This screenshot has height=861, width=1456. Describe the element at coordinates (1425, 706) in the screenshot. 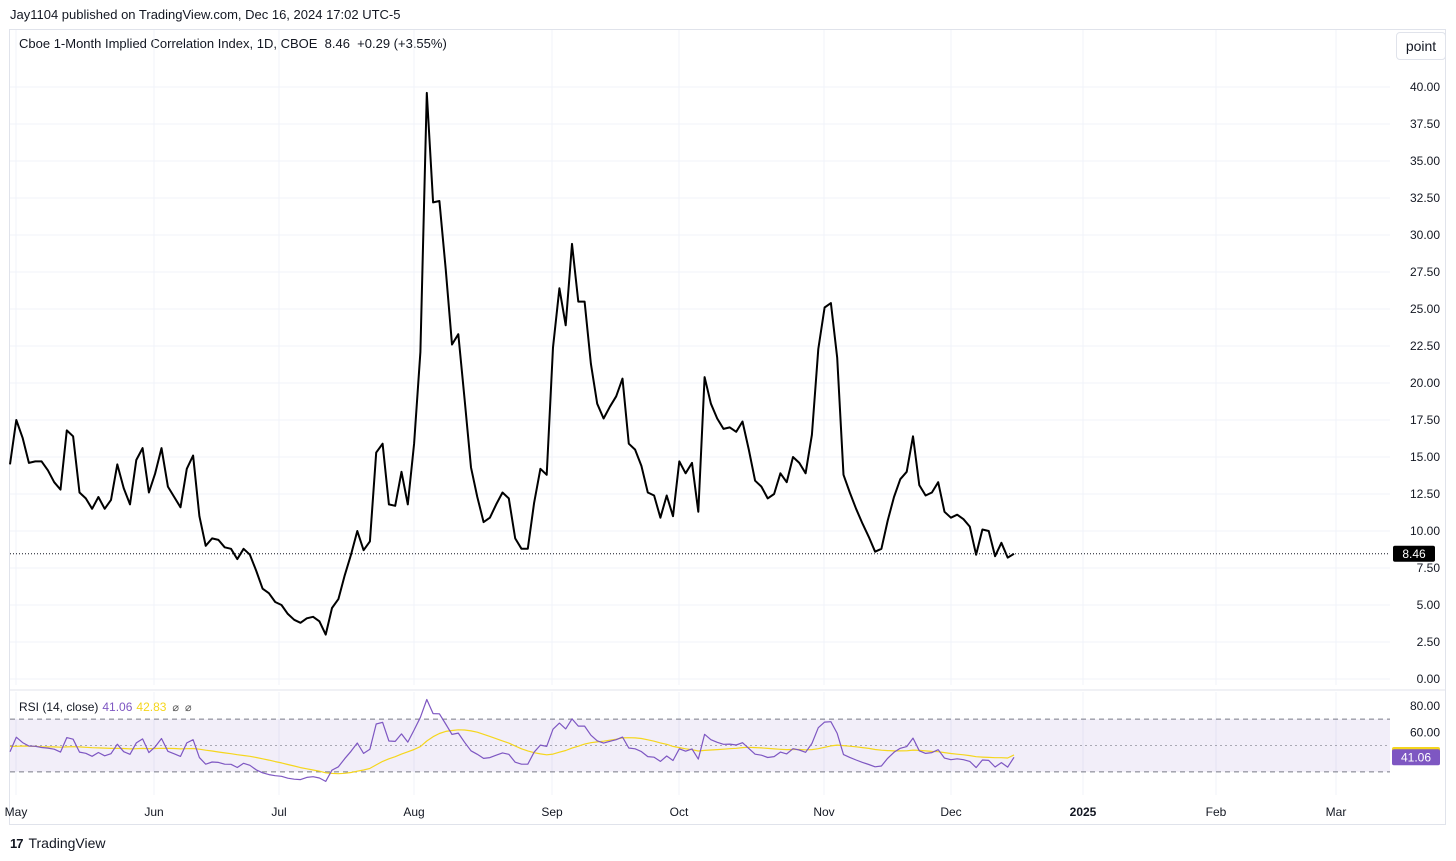

I see `rsi-y-tick-label: 80.00` at that location.